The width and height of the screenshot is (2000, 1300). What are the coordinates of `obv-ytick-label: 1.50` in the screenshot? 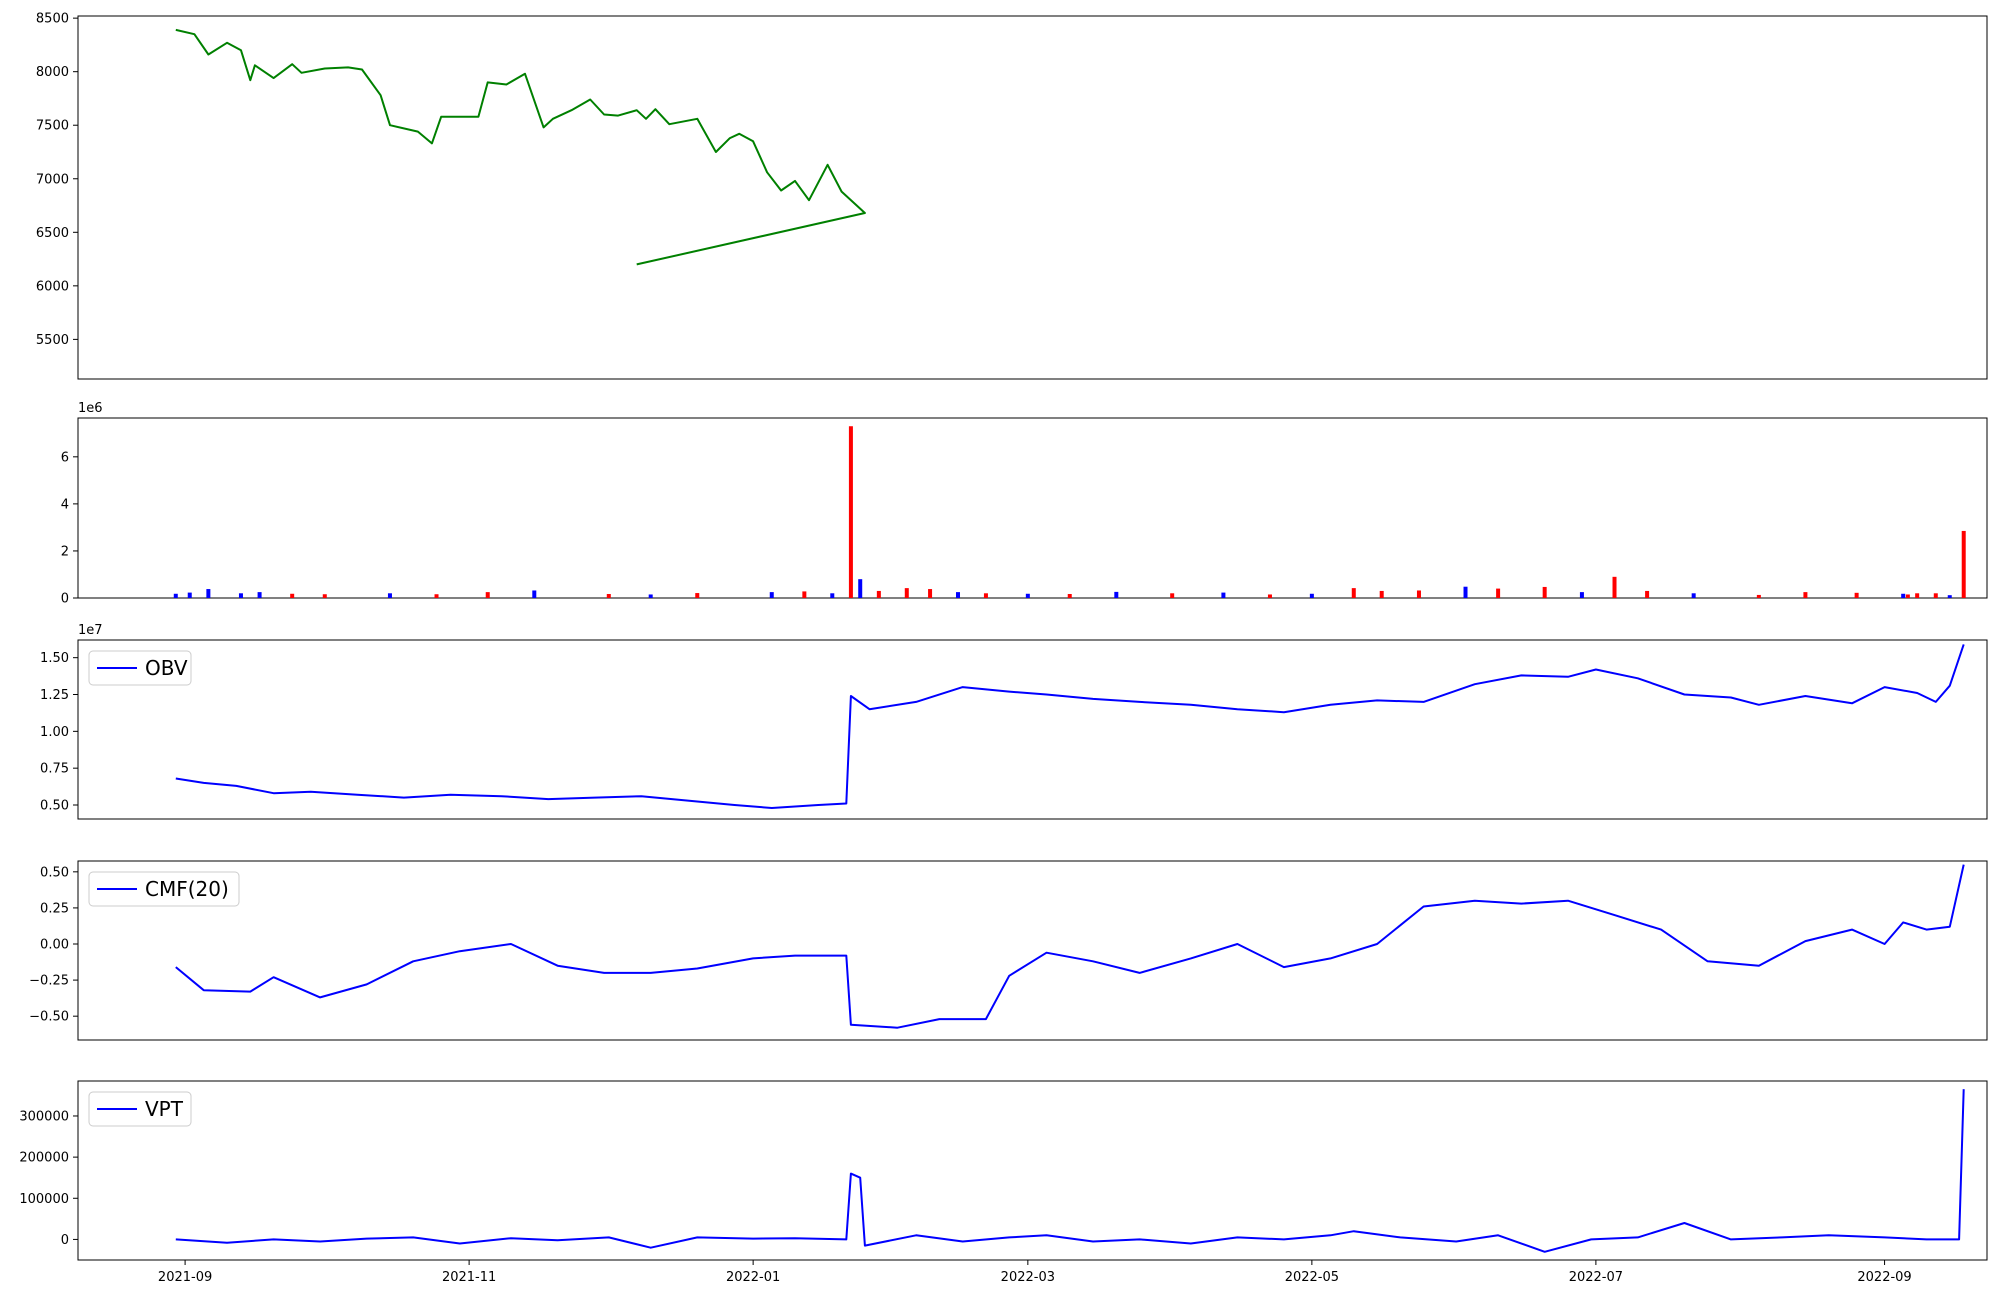 It's located at (54, 658).